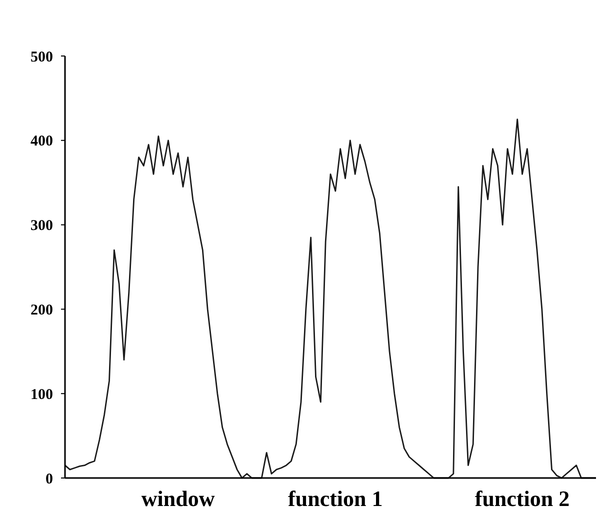  Describe the element at coordinates (41, 57) in the screenshot. I see `y-tick-label: 500` at that location.